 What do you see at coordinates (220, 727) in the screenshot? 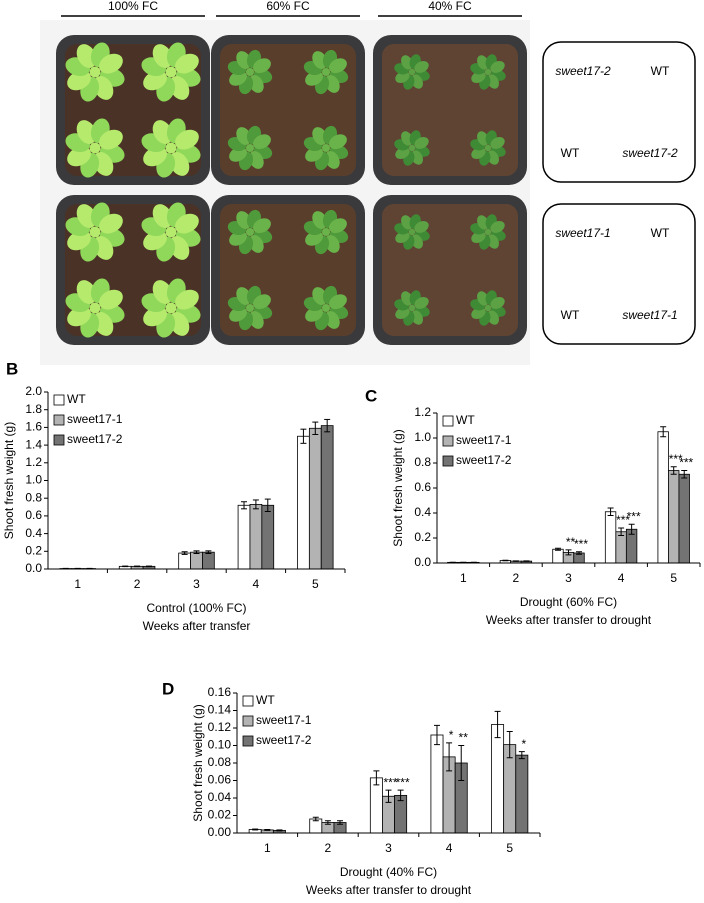
I see `y-tick-label: 0.12` at bounding box center [220, 727].